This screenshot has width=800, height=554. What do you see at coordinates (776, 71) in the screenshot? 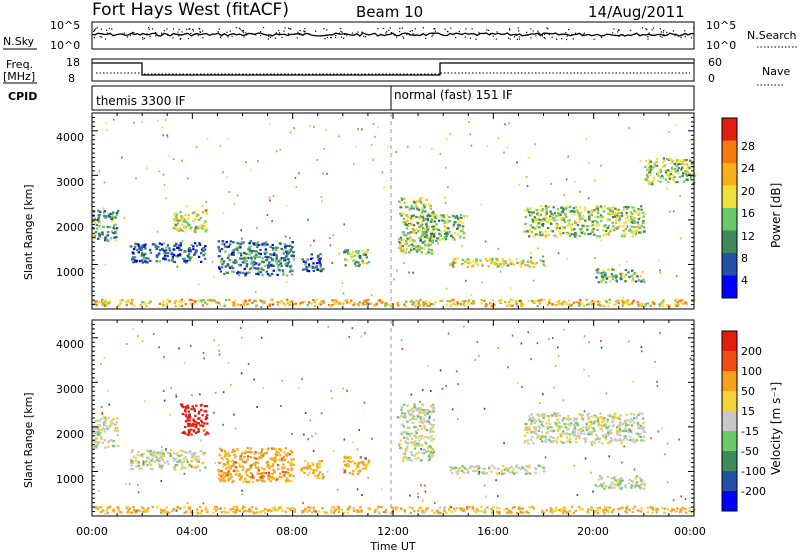
I see `nave-label: Nave` at bounding box center [776, 71].